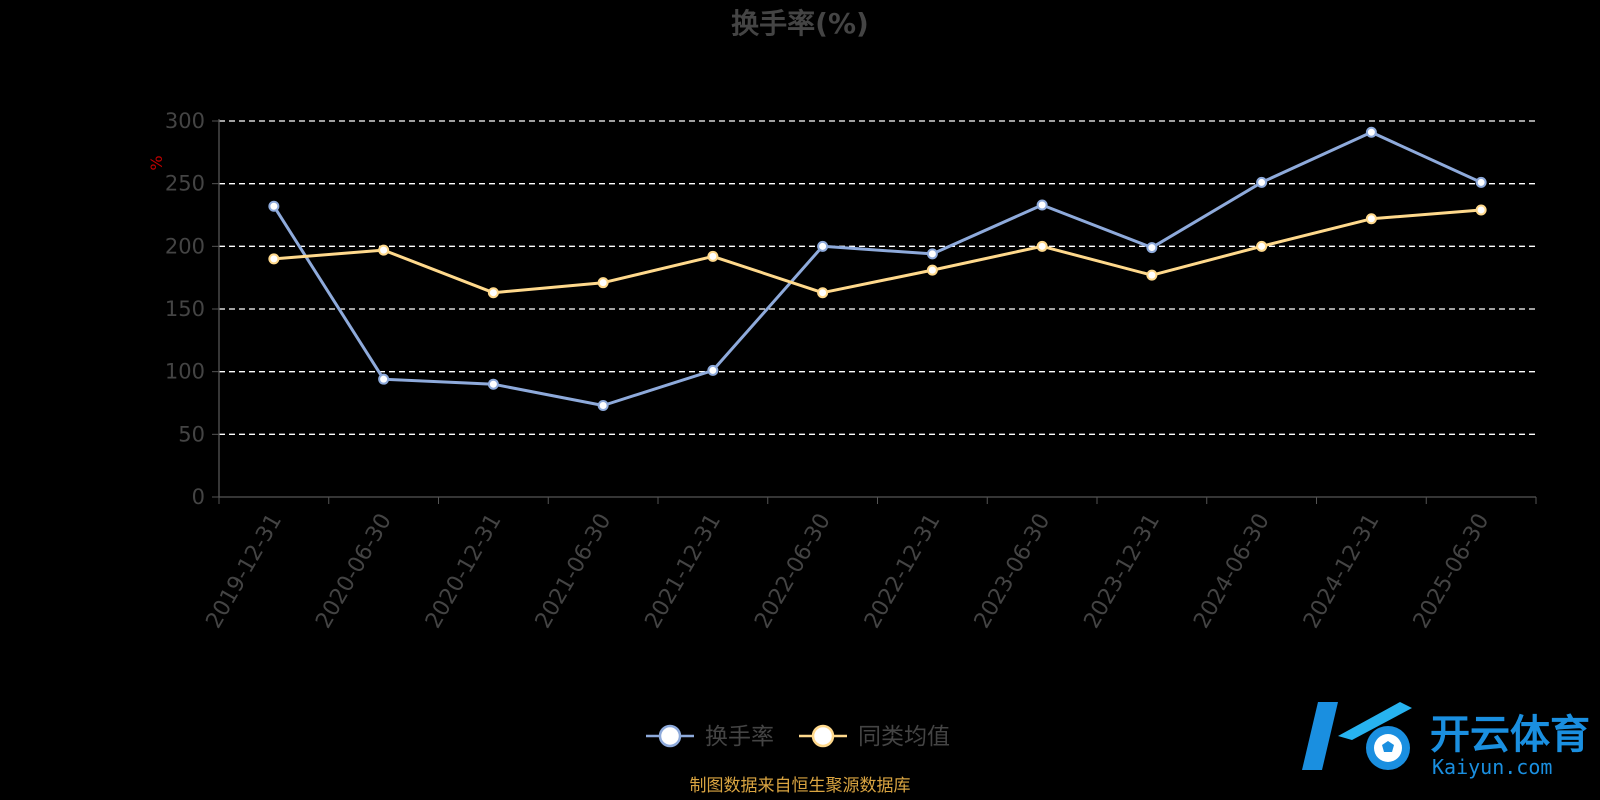 Image resolution: width=1600 pixels, height=800 pixels. I want to click on x-tick-label: 2023-12-31, so click(1122, 571).